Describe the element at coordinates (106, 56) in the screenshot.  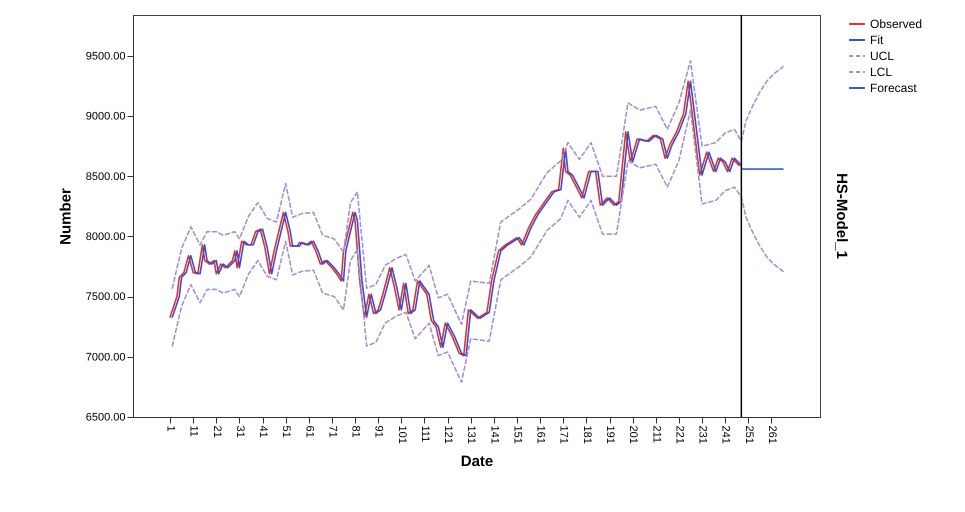
I see `y-tick-label: 9500.00` at that location.